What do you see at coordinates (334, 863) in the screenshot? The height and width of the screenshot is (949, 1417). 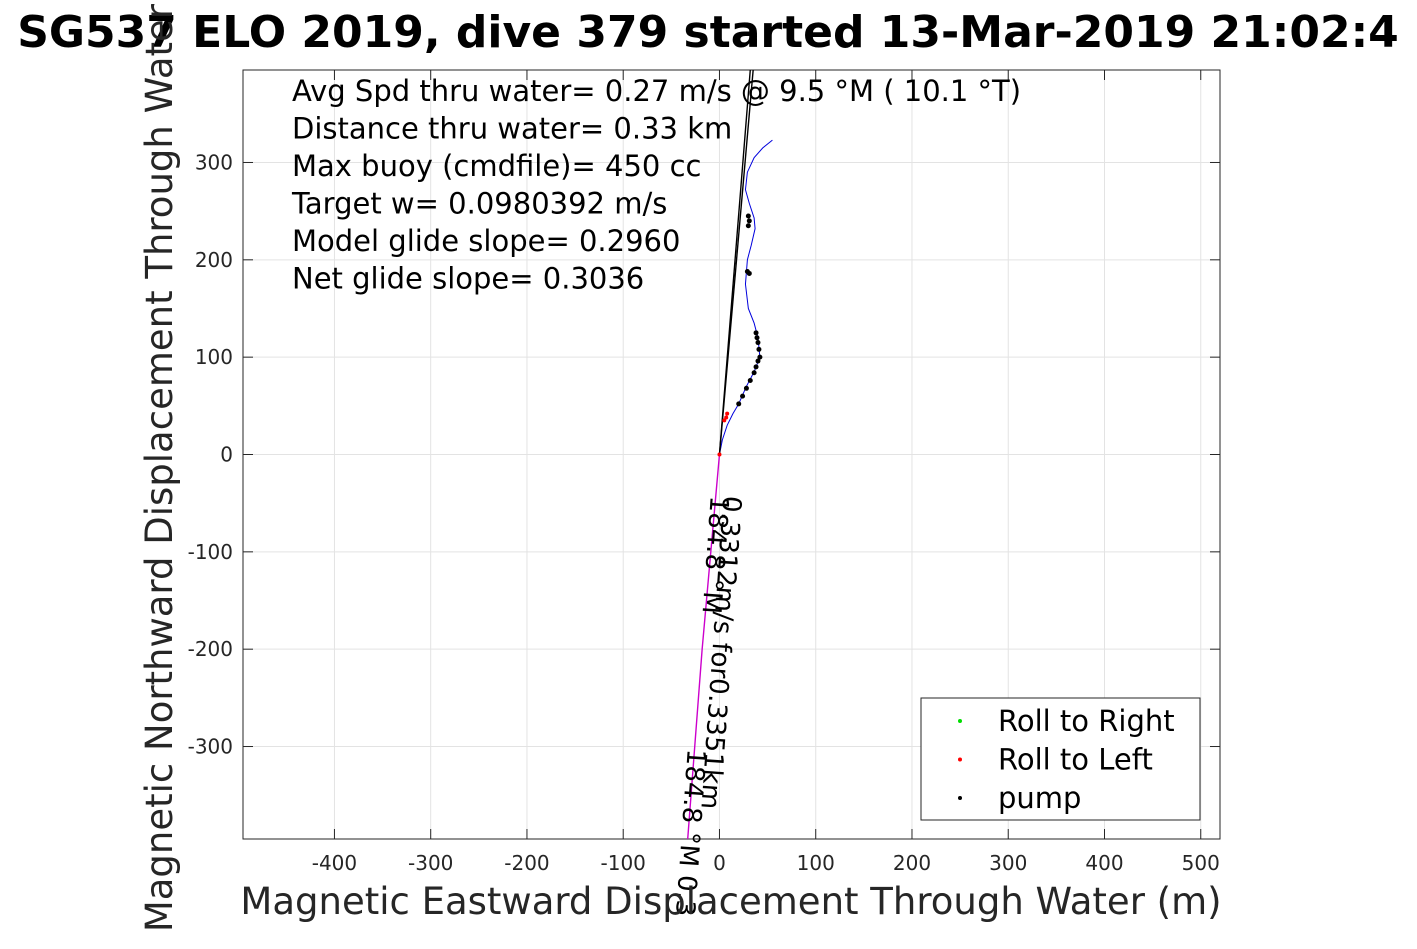 I see `x-tick-label: -400` at bounding box center [334, 863].